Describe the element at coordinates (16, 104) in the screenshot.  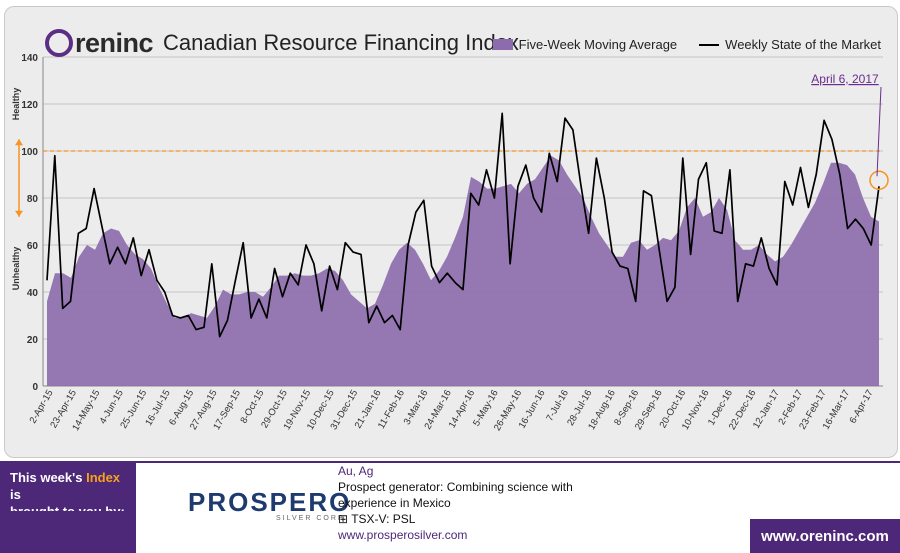
I see `healthy-label: Healthy` at that location.